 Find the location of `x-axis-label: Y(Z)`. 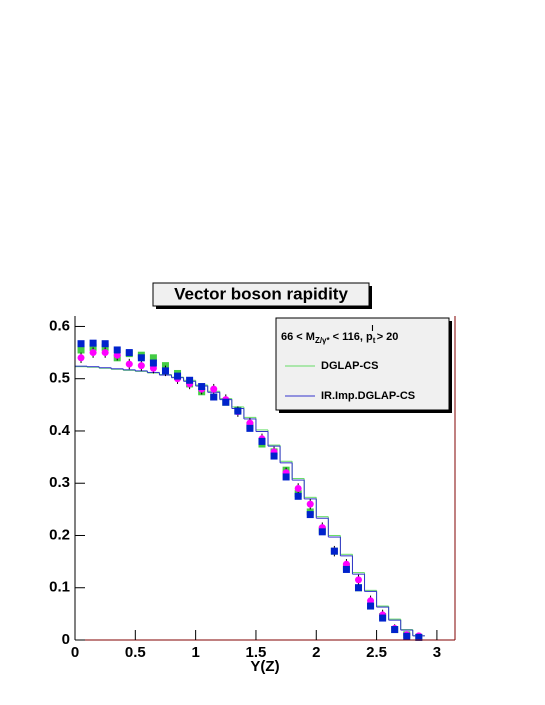

x-axis-label: Y(Z) is located at coordinates (264, 666).